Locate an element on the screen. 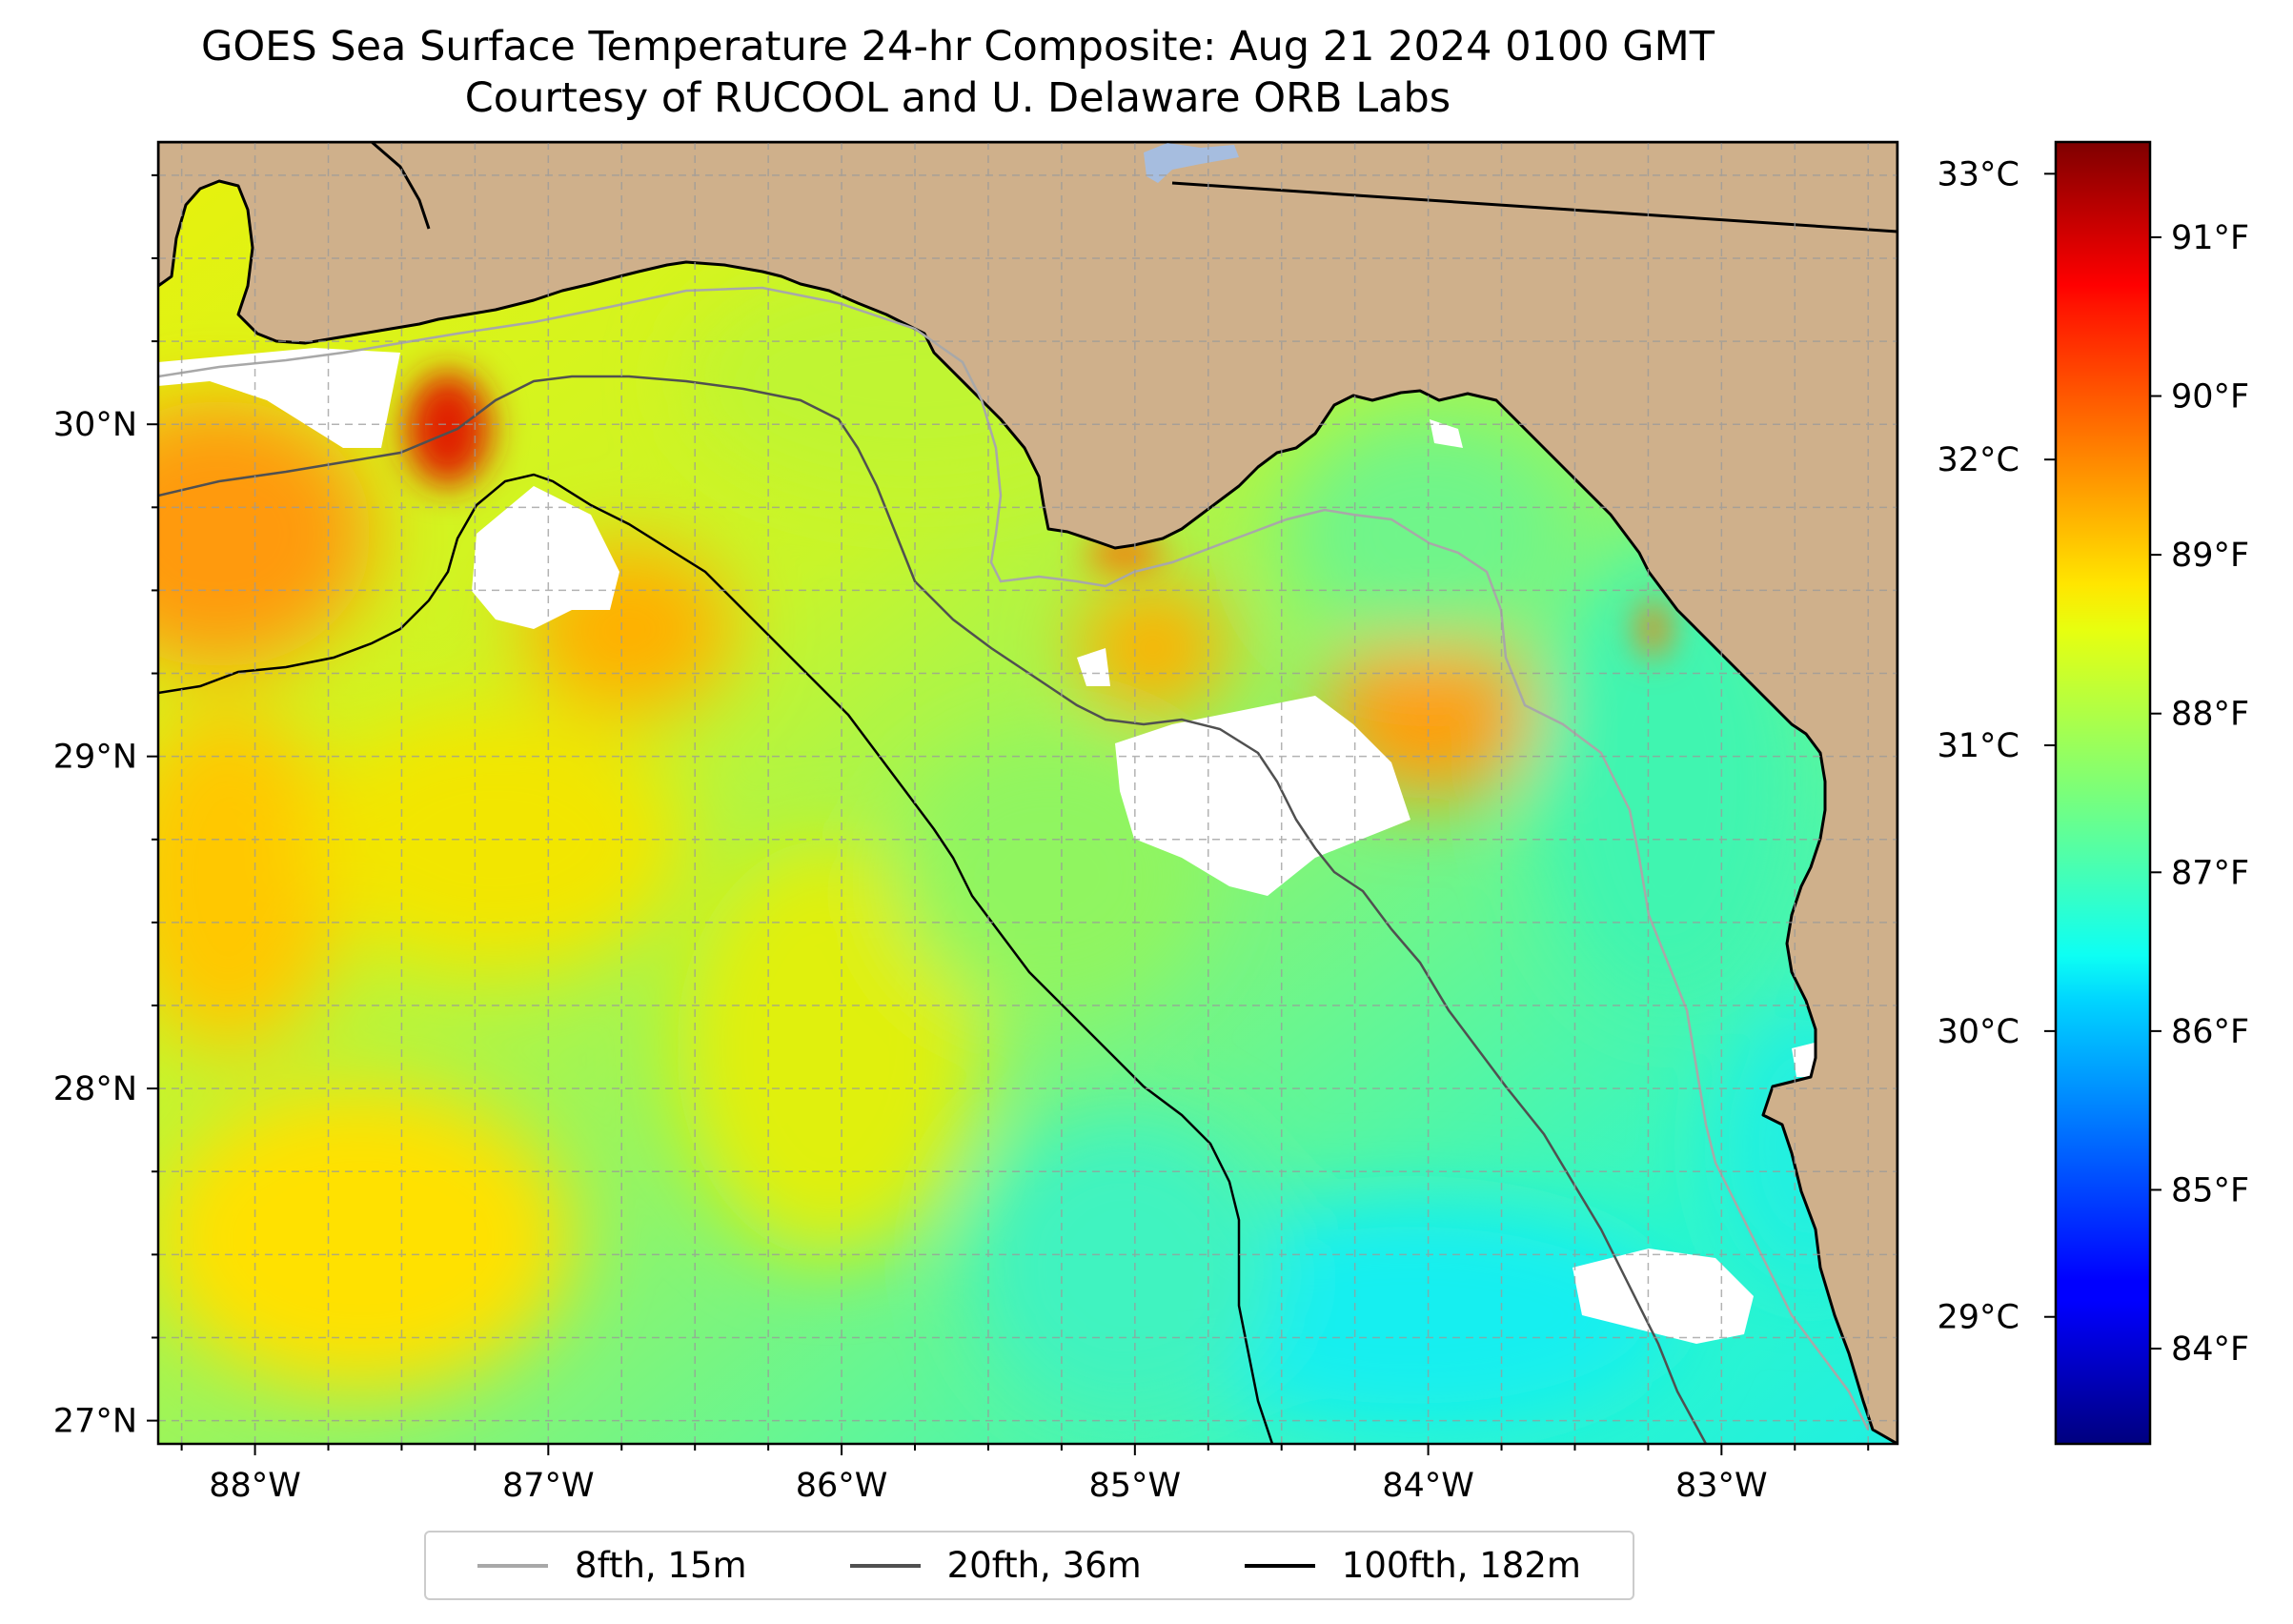 The image size is (2293, 1624). state-boundary-west is located at coordinates (401, 186).